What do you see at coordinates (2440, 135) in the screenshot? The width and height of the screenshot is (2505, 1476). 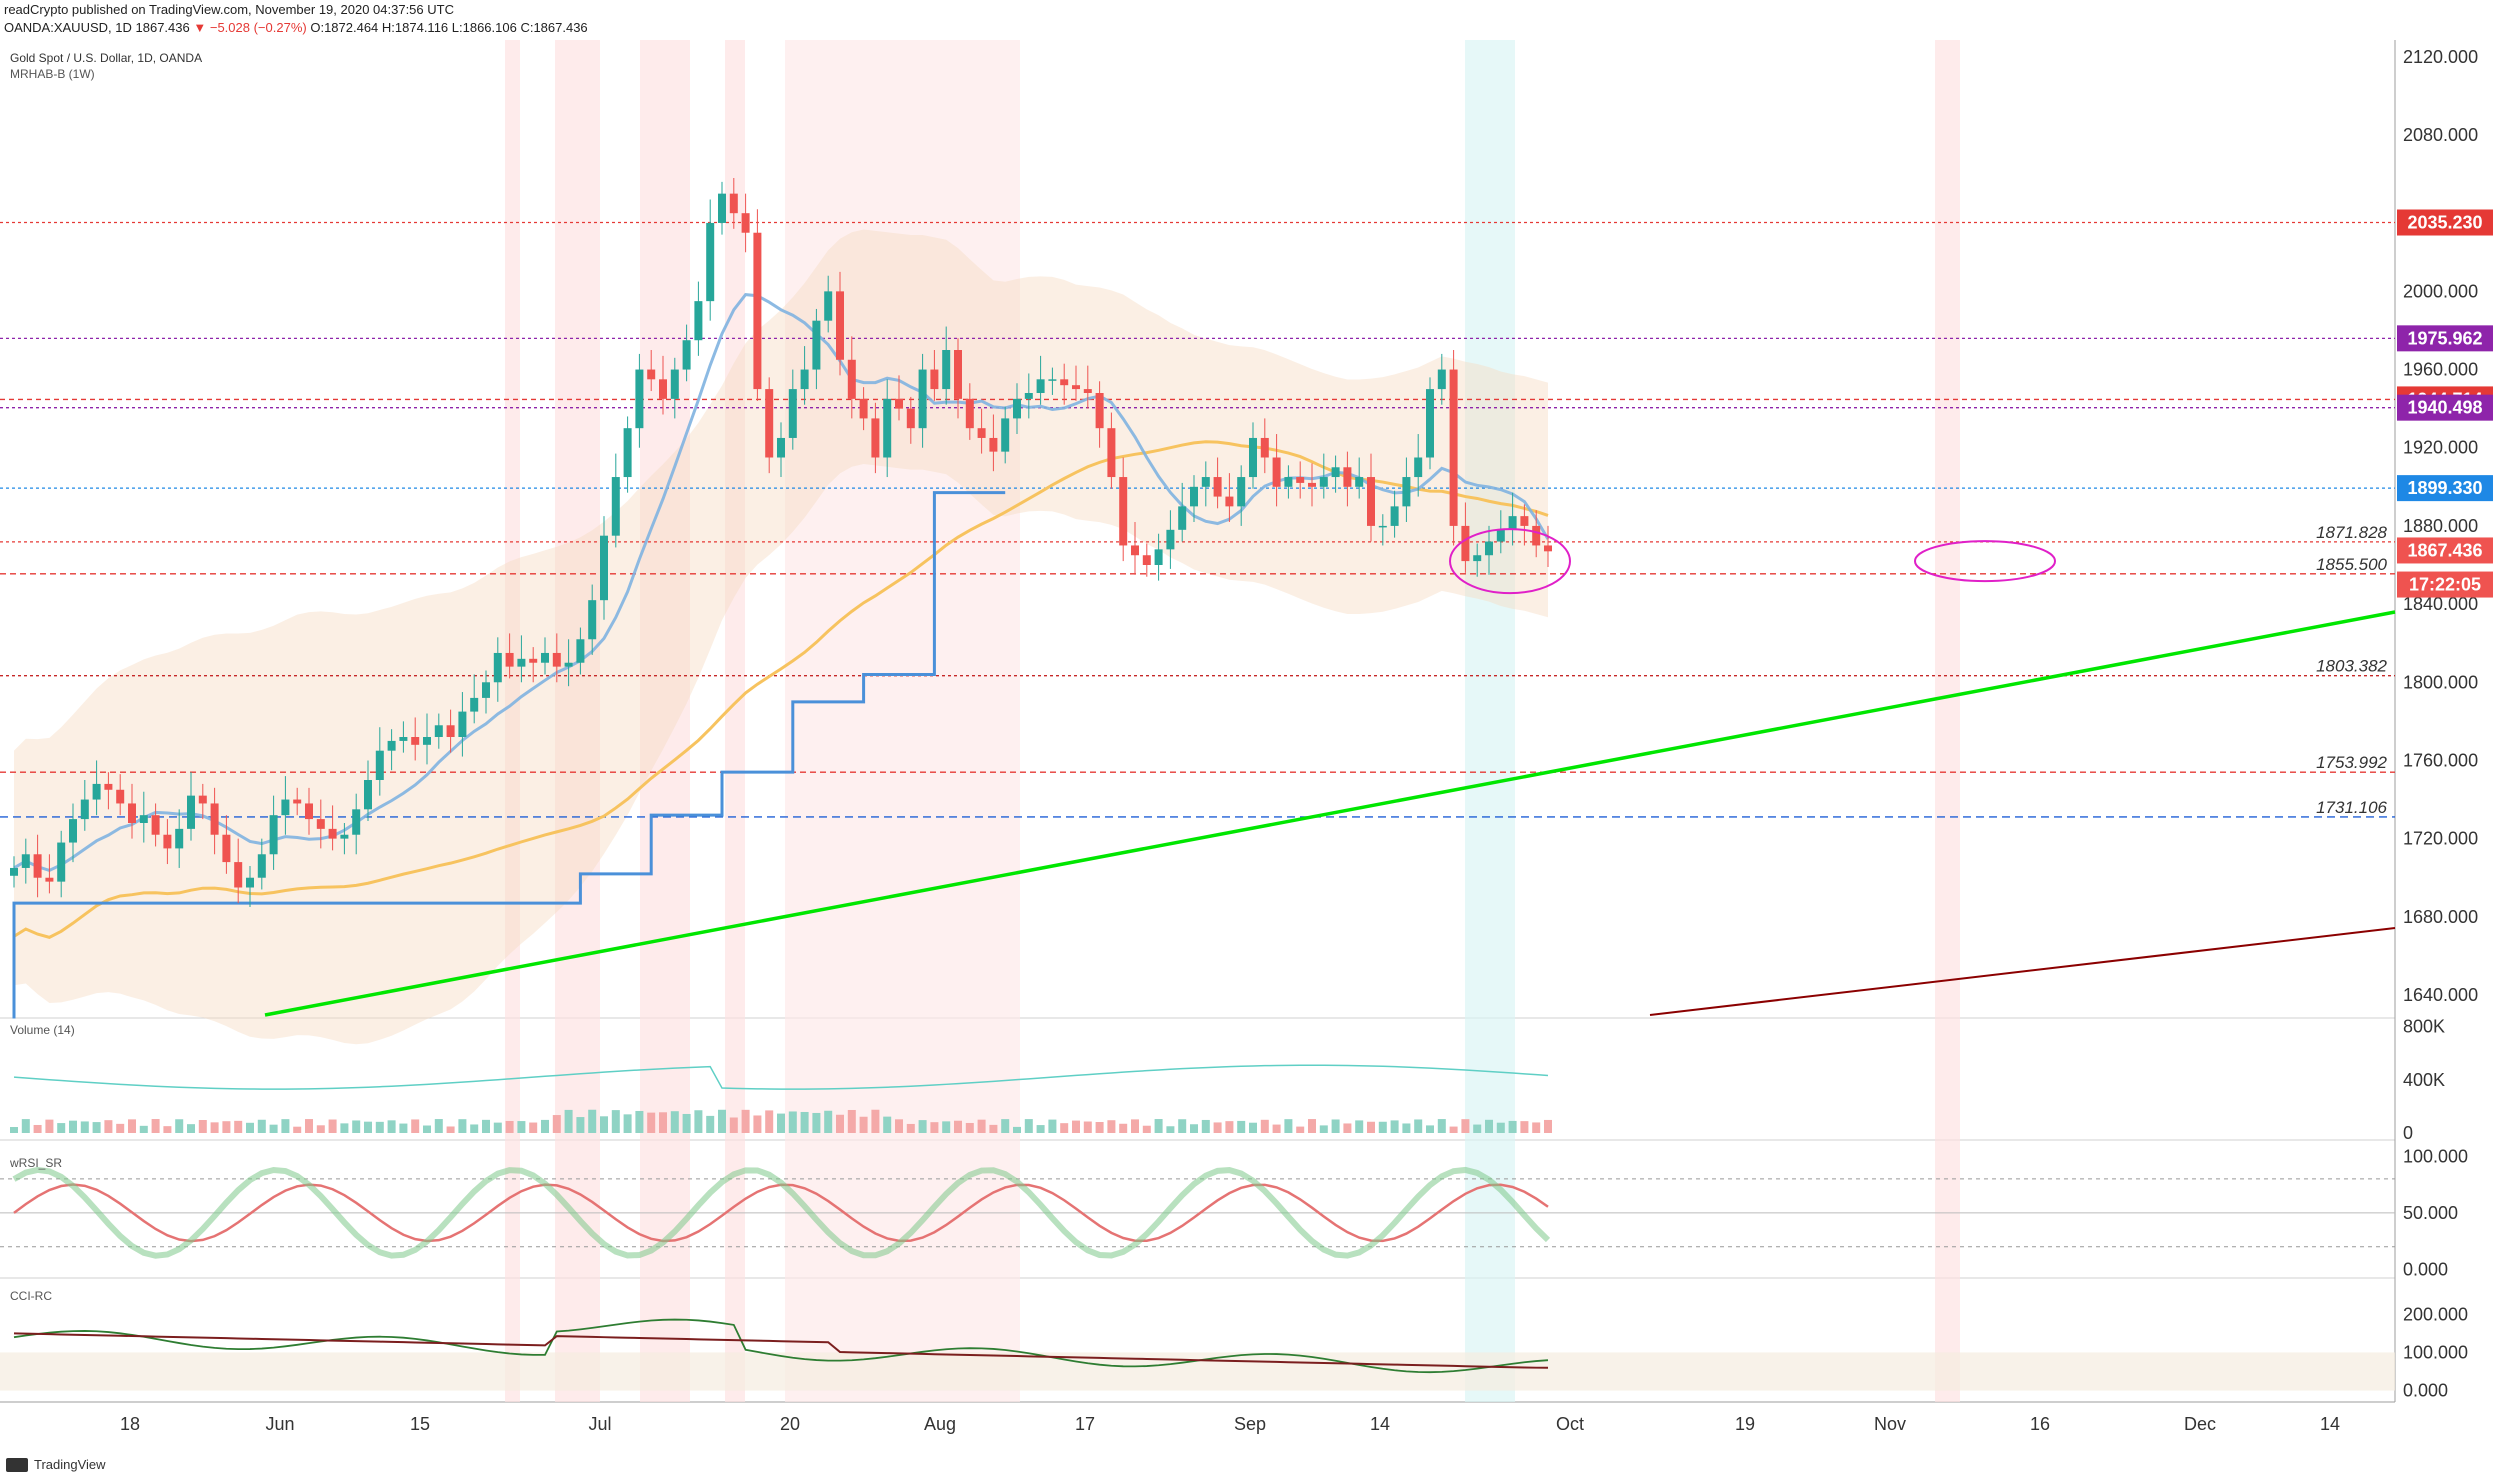 I see `price-axis-tick: 2080.000` at bounding box center [2440, 135].